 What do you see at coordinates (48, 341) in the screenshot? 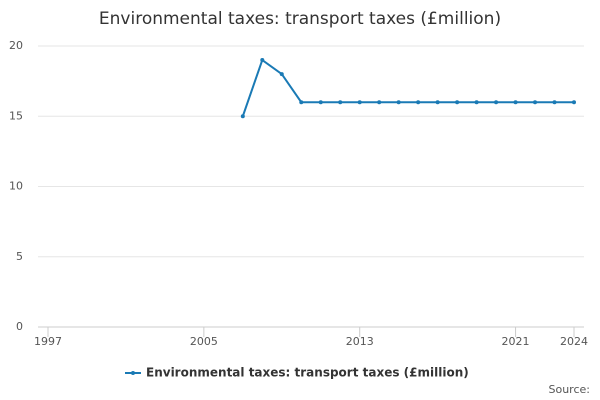
I see `x-tick-label: 1997` at bounding box center [48, 341].